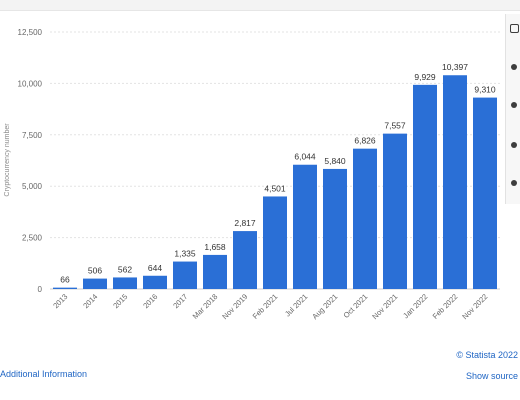  Describe the element at coordinates (32, 135) in the screenshot. I see `y-tick-label: 7,500` at that location.